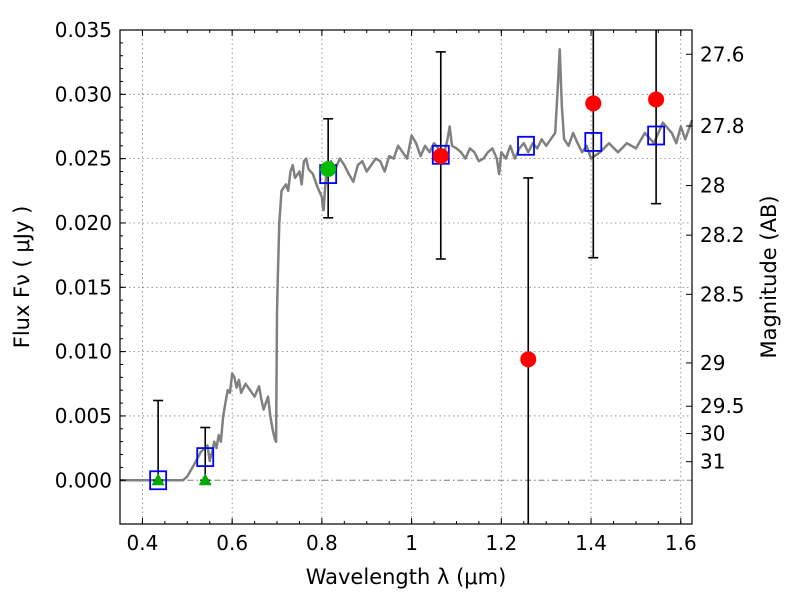 The image size is (800, 600). I want to click on magnitude-tick-label: 27.6, so click(722, 54).